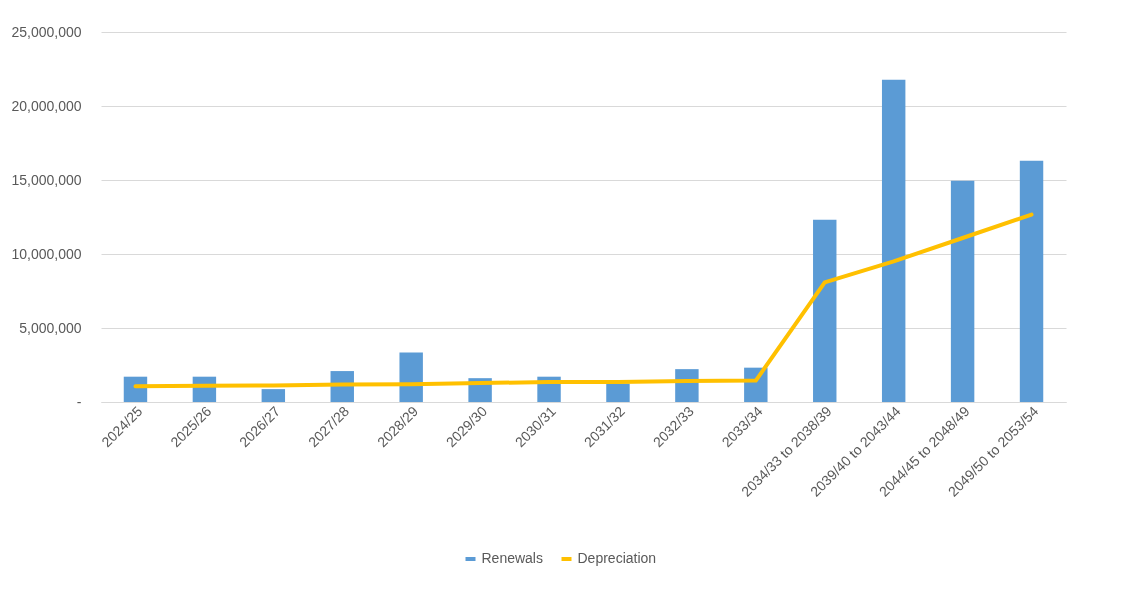  What do you see at coordinates (46, 253) in the screenshot?
I see `y-tick-label: 10,000,000` at bounding box center [46, 253].